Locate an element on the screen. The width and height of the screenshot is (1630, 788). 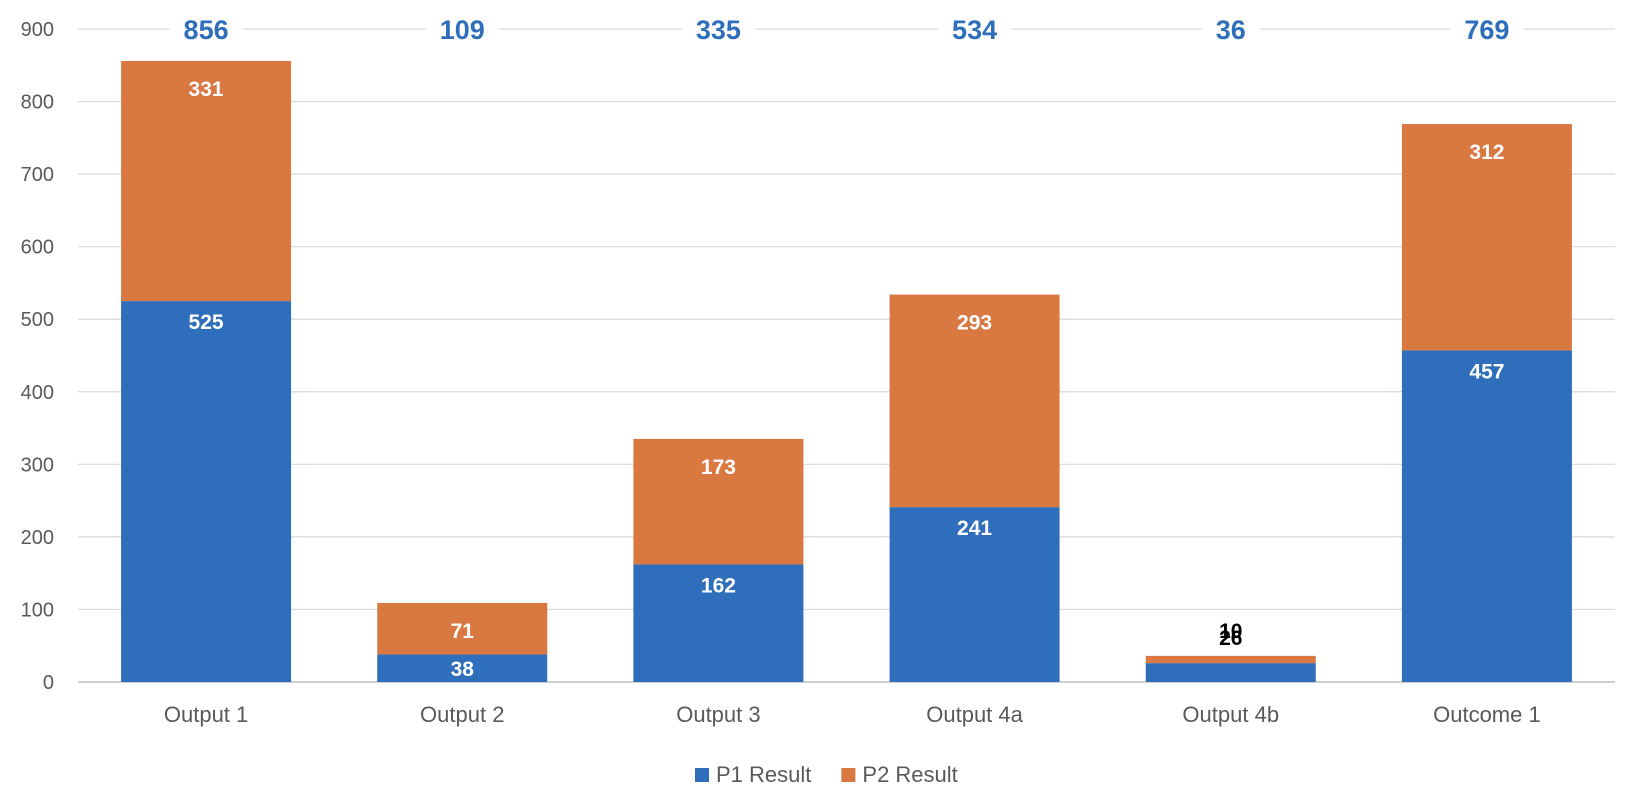
category-label: Outcome 1 is located at coordinates (1487, 714).